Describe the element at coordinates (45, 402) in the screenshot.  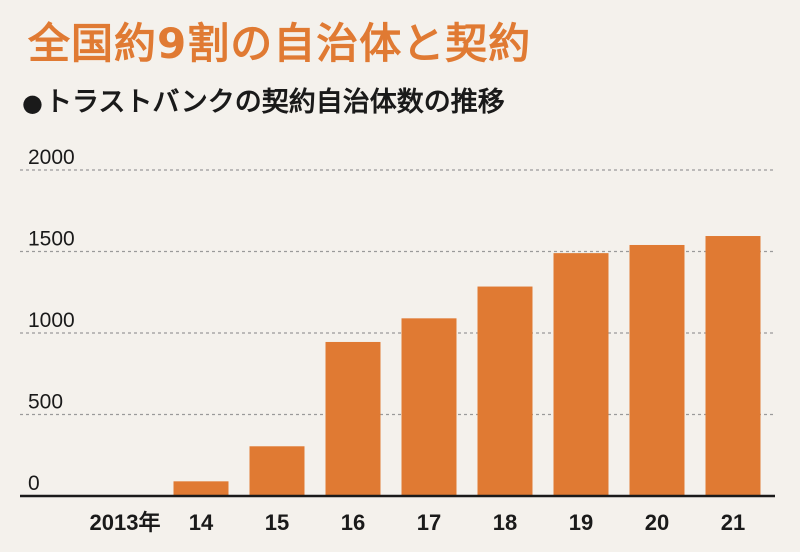
I see `y-tick-label: 500` at that location.